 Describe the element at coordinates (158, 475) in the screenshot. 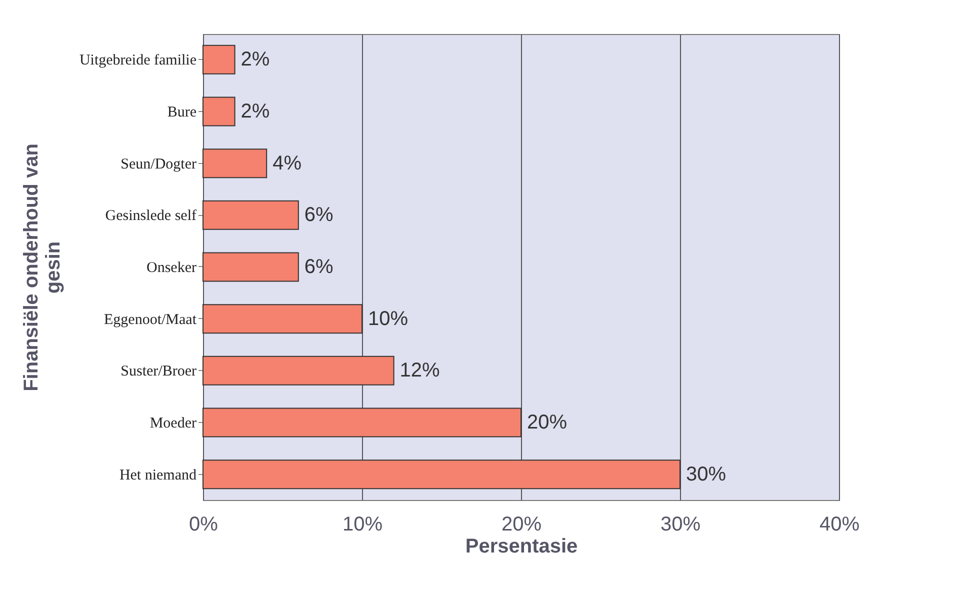

I see `y-tick-label: Het niemand` at that location.